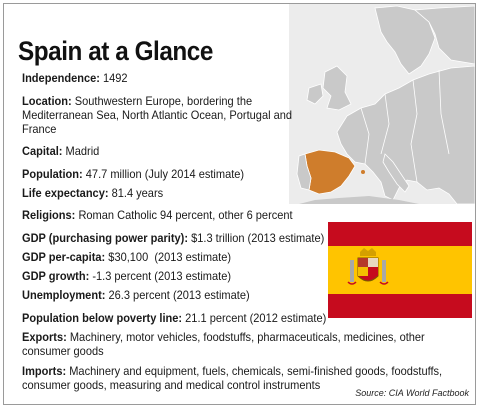 The width and height of the screenshot is (479, 408). I want to click on fact-label: Capital:, so click(42, 151).